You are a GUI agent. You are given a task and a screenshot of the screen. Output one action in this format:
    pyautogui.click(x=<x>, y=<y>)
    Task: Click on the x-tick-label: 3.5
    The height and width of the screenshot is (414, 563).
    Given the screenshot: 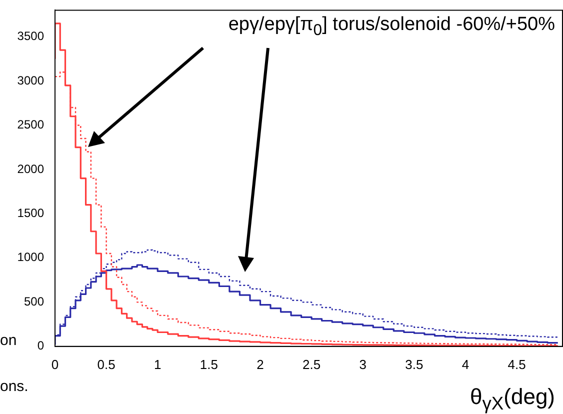 What is the action you would take?
    pyautogui.click(x=414, y=364)
    